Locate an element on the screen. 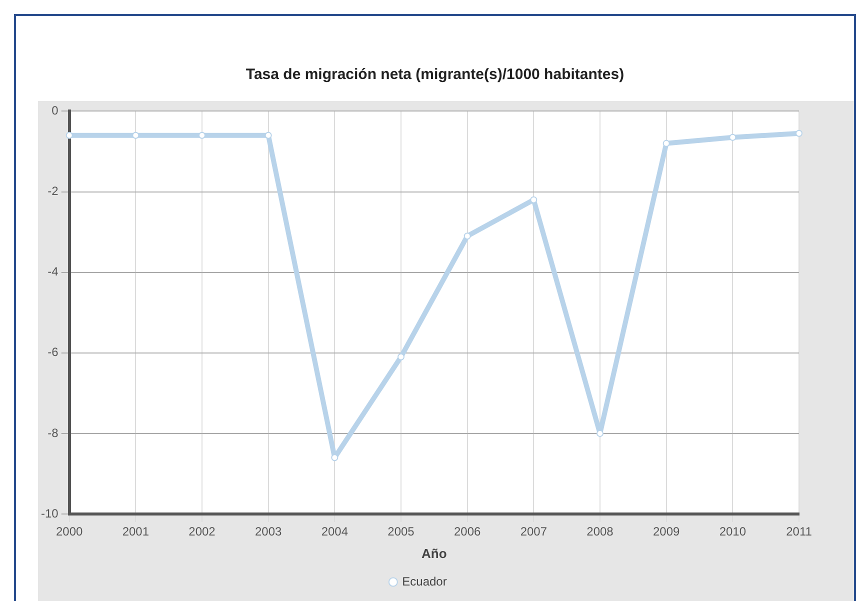 The height and width of the screenshot is (601, 859). y-tick-label: -10 is located at coordinates (50, 513).